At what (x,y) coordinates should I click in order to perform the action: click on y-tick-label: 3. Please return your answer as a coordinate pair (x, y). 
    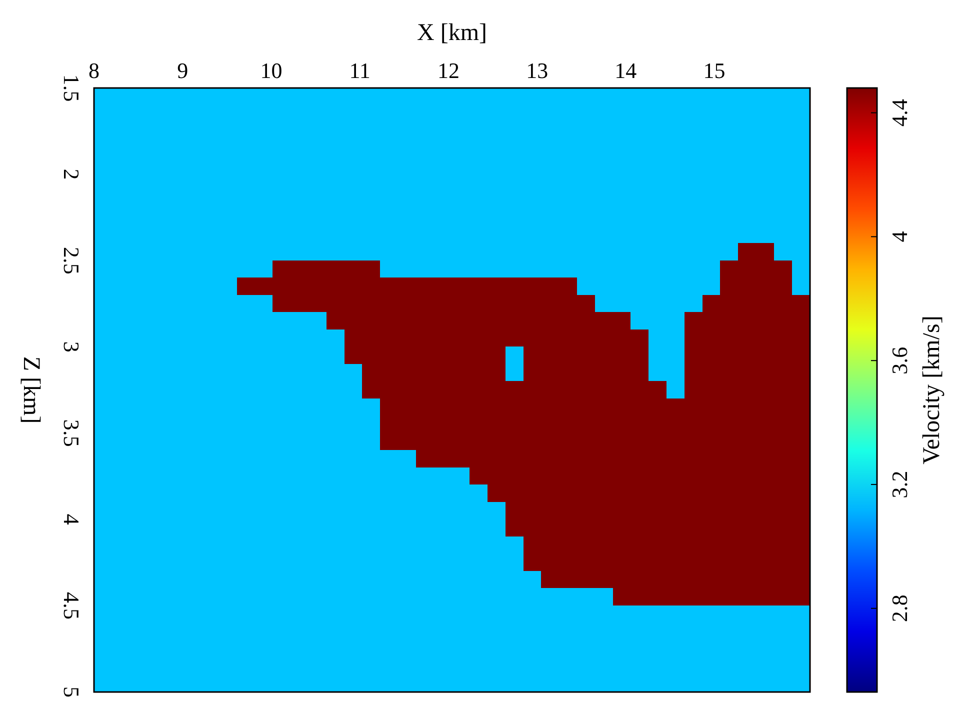
    Looking at the image, I should click on (71, 346).